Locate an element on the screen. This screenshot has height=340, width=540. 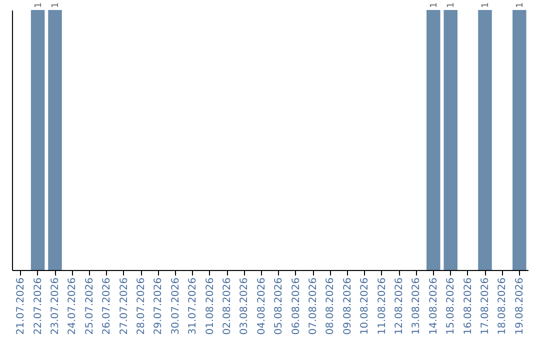
x-tick-label: 10.08.2026 is located at coordinates (365, 306).